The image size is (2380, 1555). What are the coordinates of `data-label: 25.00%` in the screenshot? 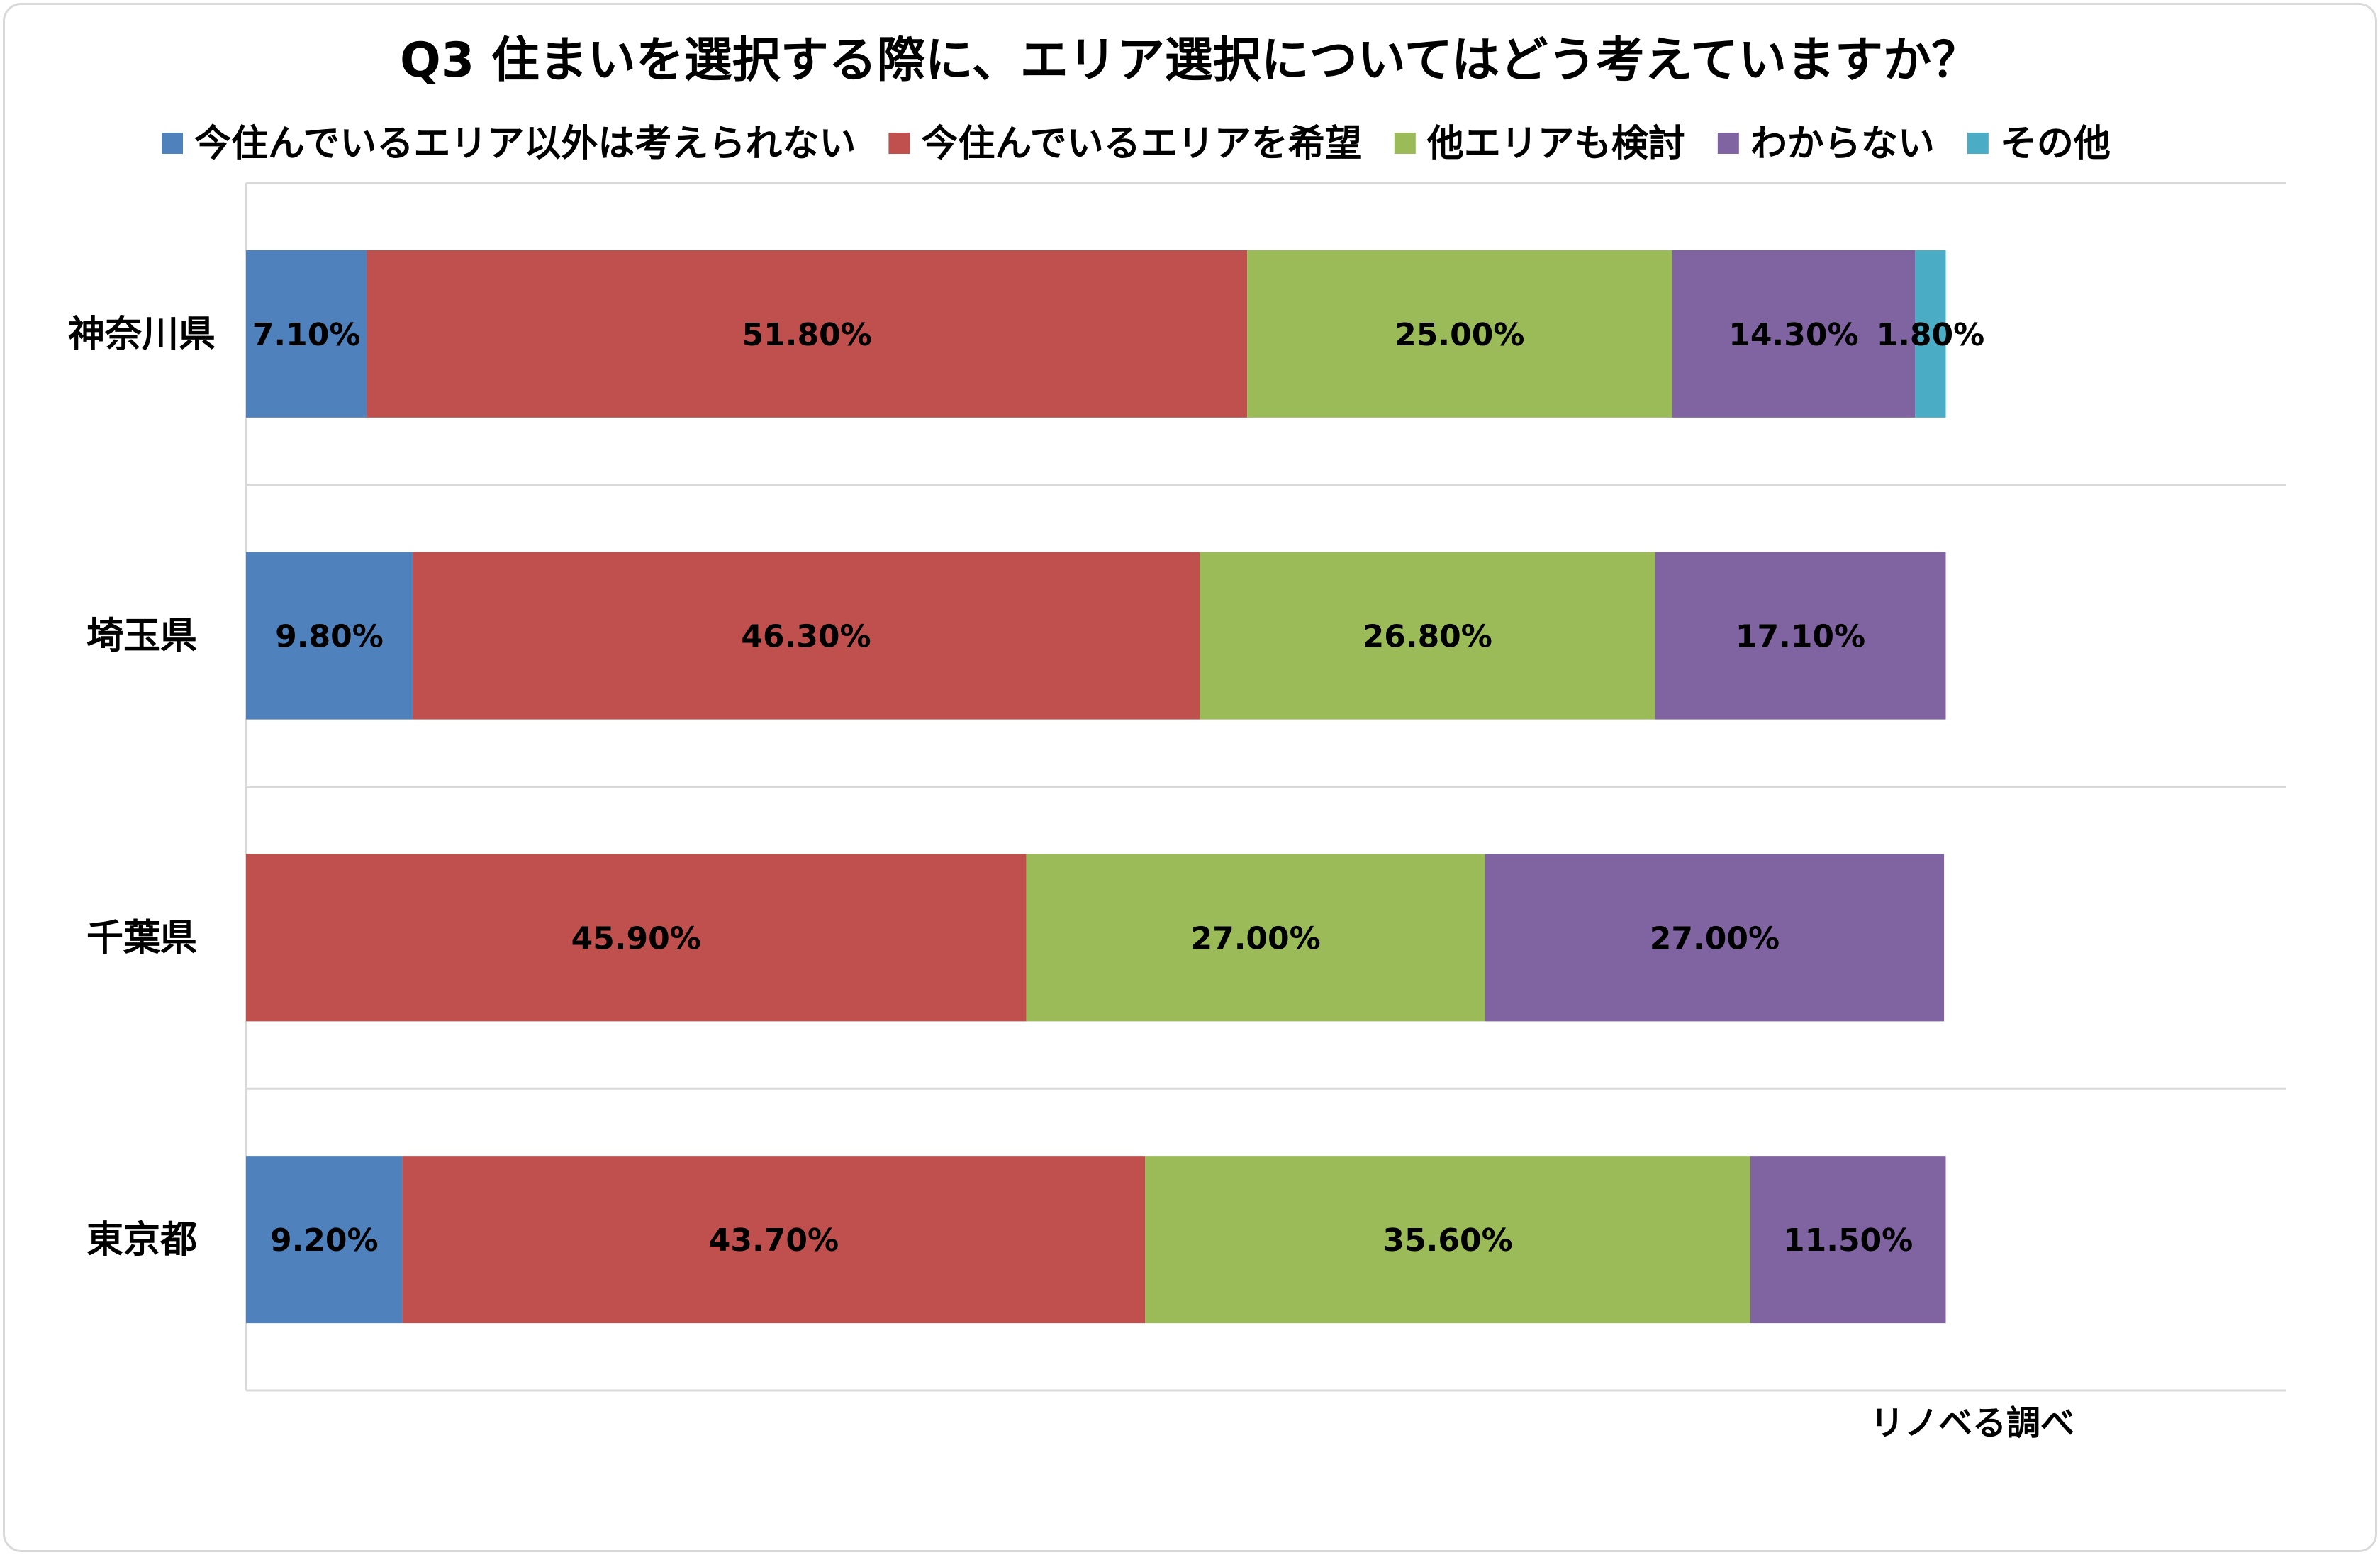 It's located at (1459, 335).